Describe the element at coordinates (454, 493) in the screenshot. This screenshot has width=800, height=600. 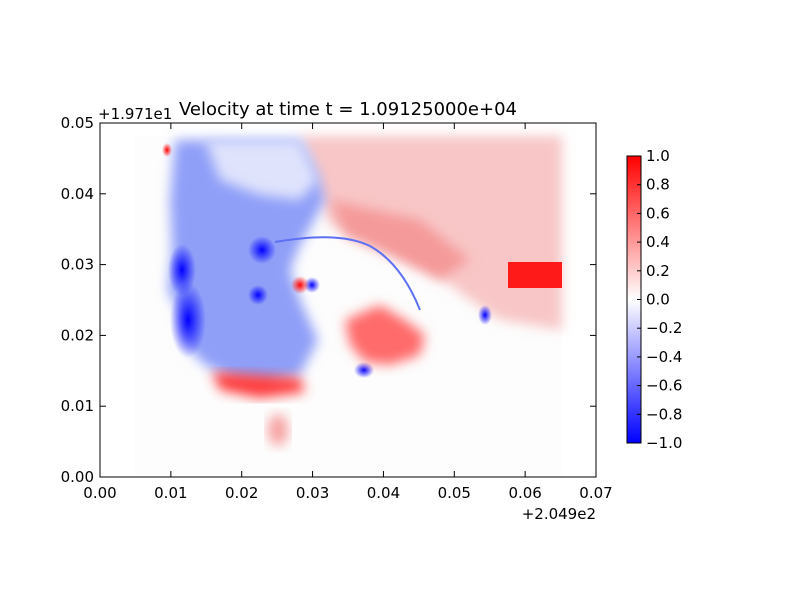
I see `x-tick-label: 0.05` at that location.